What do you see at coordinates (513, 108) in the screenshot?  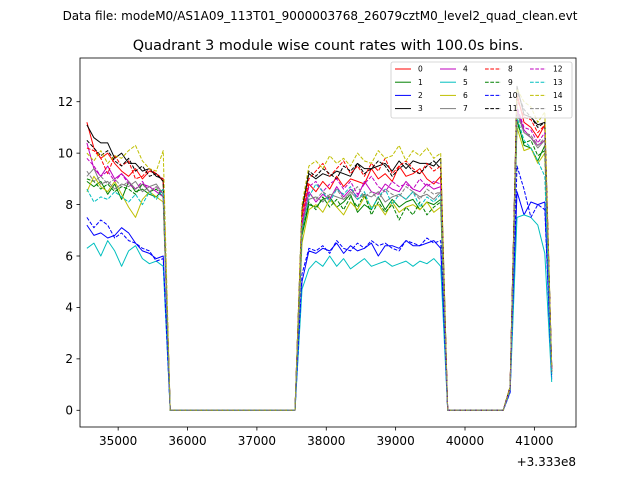 I see `legend-label-11: 11` at bounding box center [513, 108].